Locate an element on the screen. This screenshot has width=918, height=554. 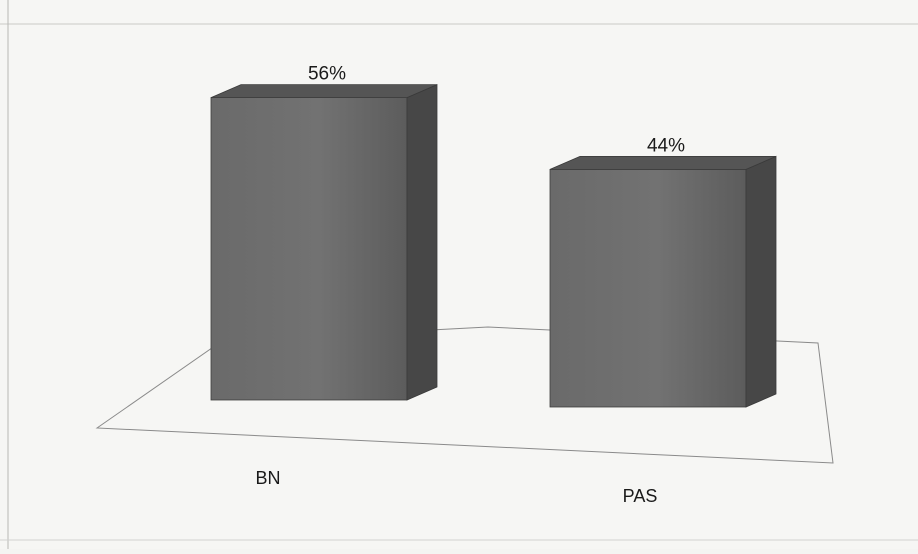
bar-bn-side is located at coordinates (422, 242).